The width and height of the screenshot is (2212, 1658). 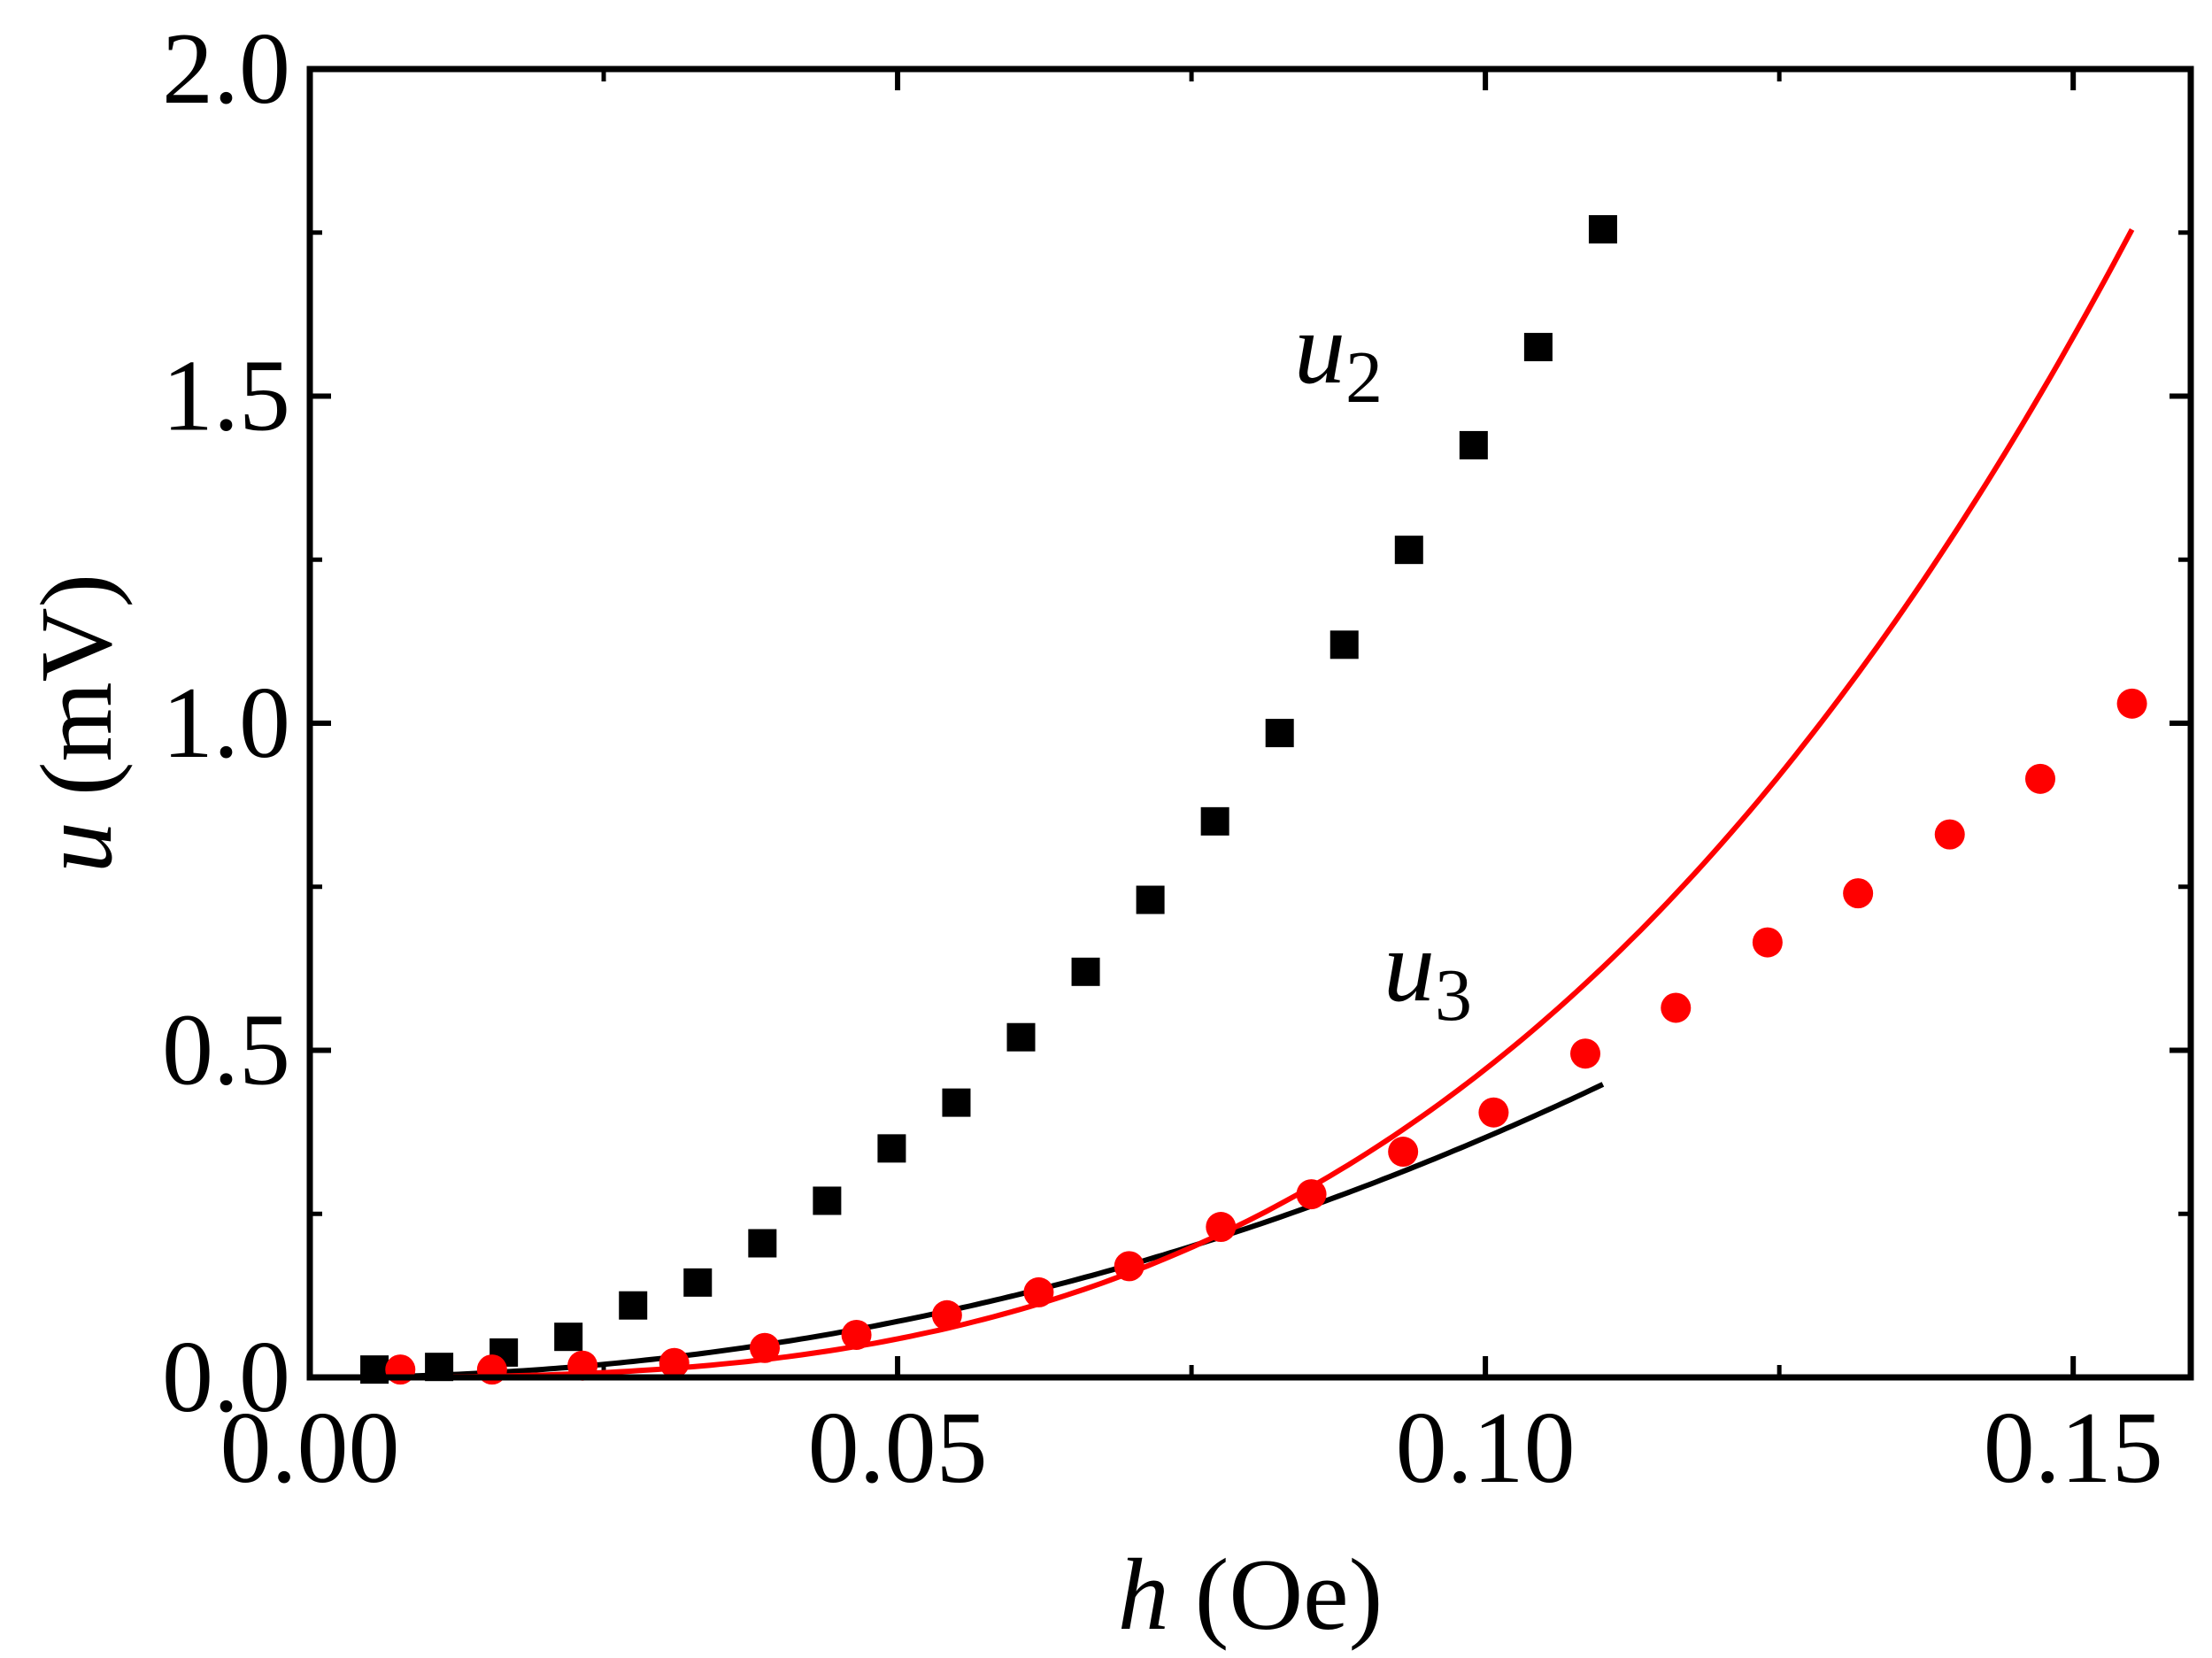 What do you see at coordinates (226, 1377) in the screenshot?
I see `y-tick-label-0: 0.0` at bounding box center [226, 1377].